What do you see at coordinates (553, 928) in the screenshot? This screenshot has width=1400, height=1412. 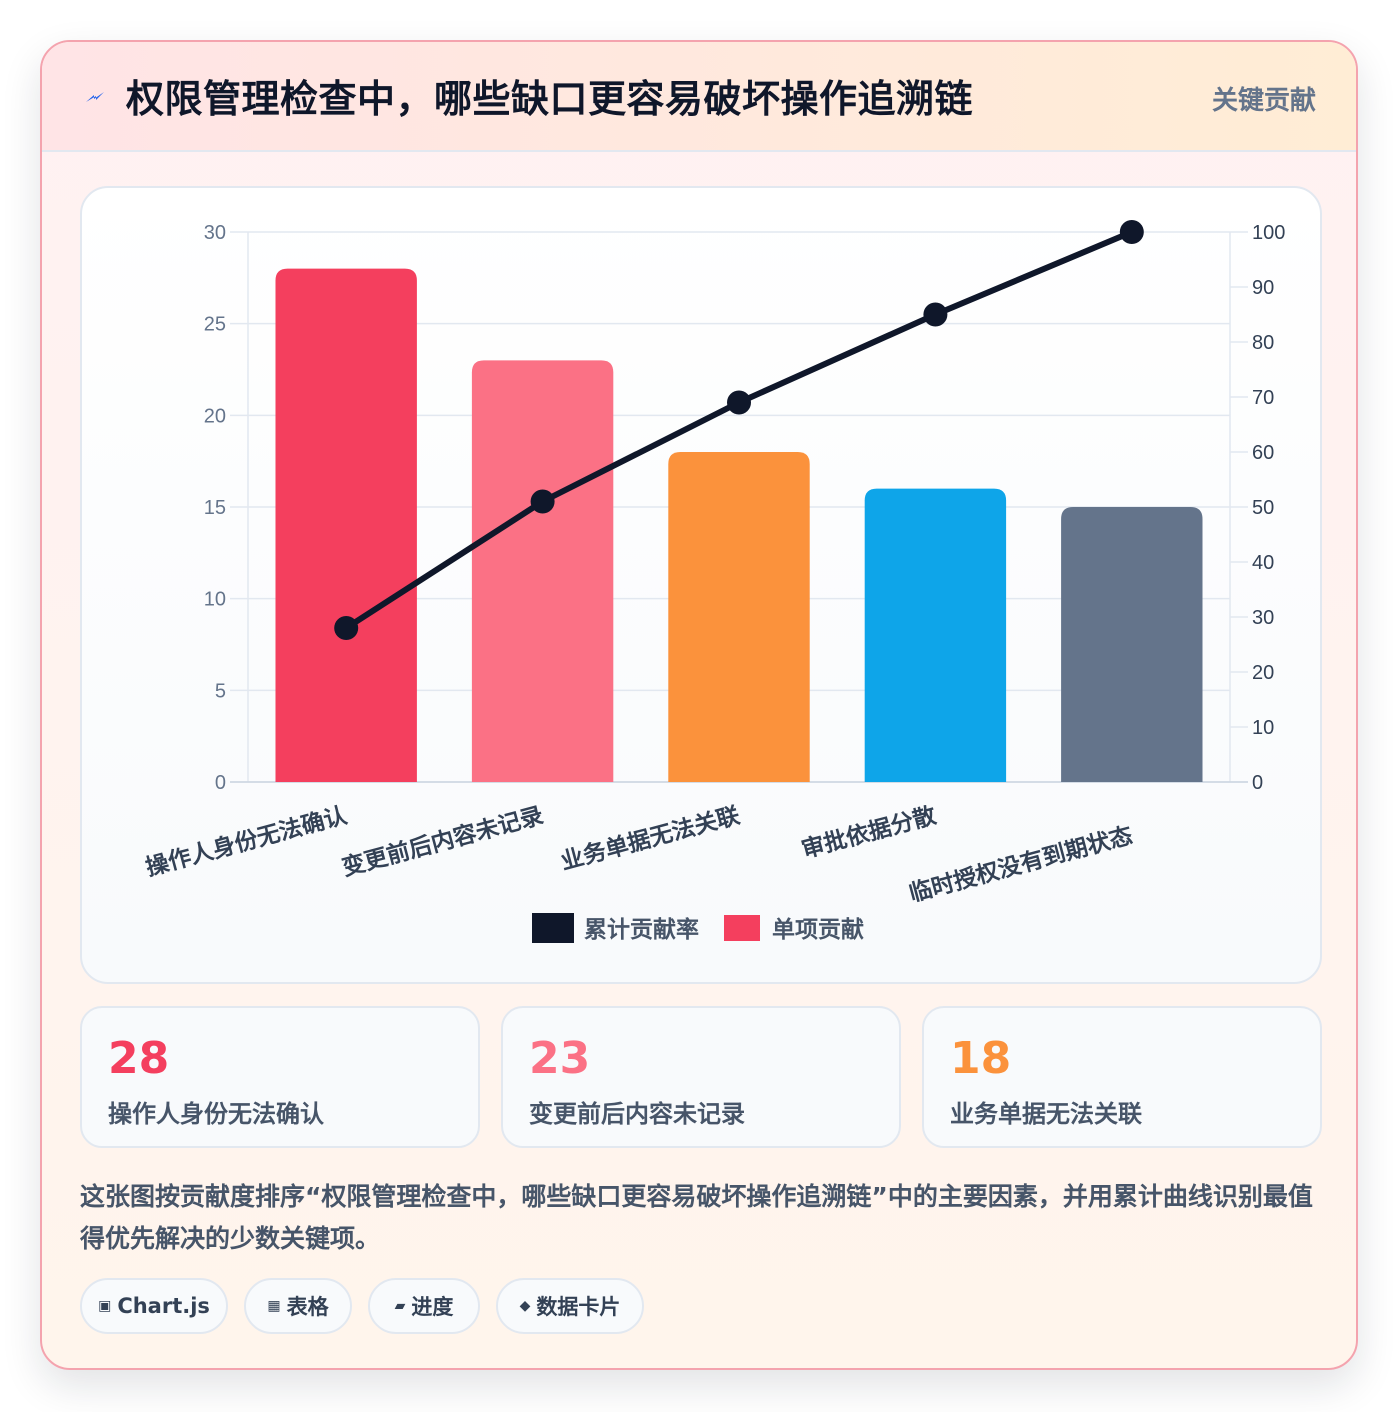 I see `legend-swatch-cumulative` at bounding box center [553, 928].